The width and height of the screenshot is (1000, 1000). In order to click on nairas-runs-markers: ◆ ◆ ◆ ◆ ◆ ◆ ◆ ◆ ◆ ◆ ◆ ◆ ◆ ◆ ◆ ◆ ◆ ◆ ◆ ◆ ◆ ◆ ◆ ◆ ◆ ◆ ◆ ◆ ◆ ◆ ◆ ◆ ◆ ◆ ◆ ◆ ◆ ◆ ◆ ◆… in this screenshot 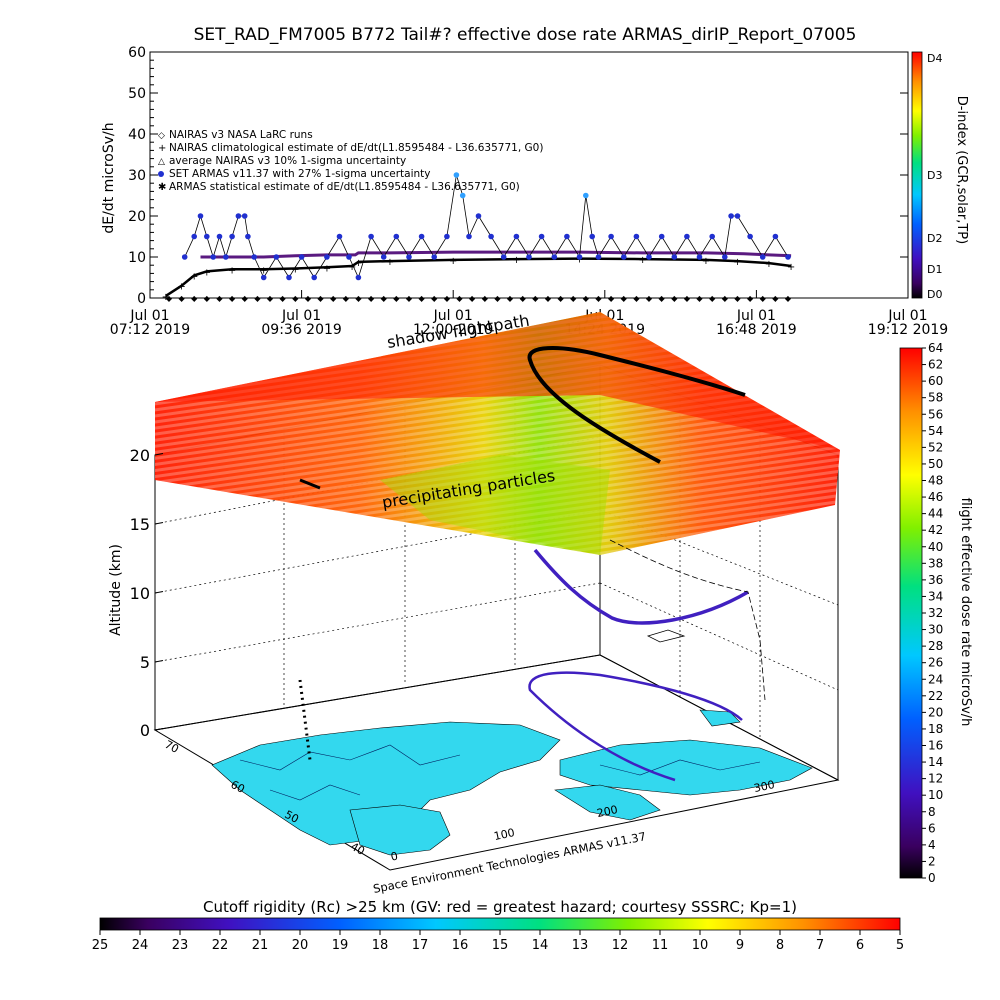, I will do `click(479, 298)`.